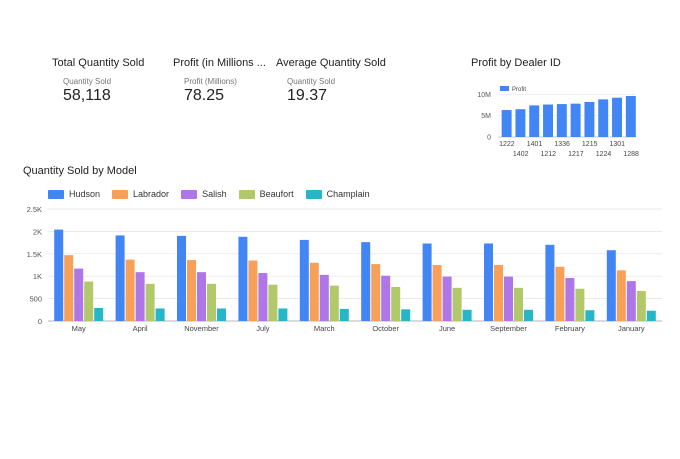  What do you see at coordinates (486, 116) in the screenshot?
I see `profit-y-tick-label: 5M` at bounding box center [486, 116].